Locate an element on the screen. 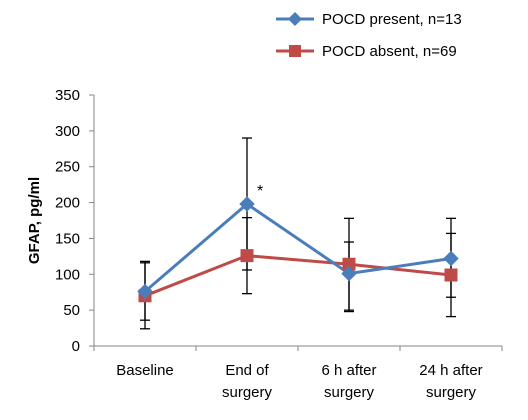 Image resolution: width=528 pixels, height=420 pixels. significance-asterisk: * is located at coordinates (260, 191).